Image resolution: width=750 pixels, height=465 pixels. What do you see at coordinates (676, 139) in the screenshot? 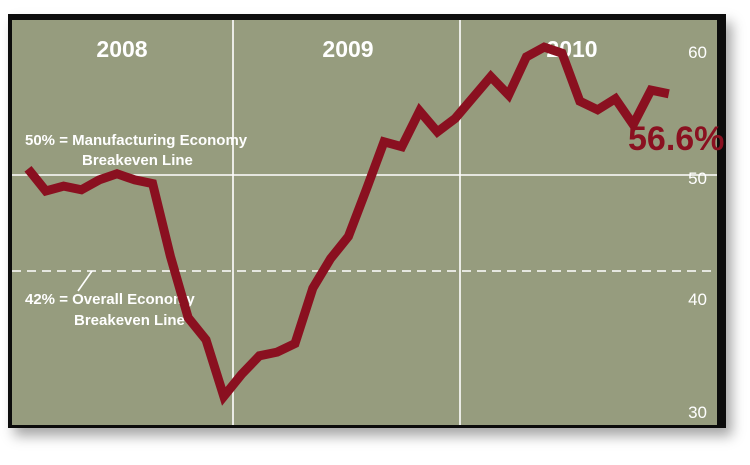
I see `current-value-callout: 56.6%` at bounding box center [676, 139].